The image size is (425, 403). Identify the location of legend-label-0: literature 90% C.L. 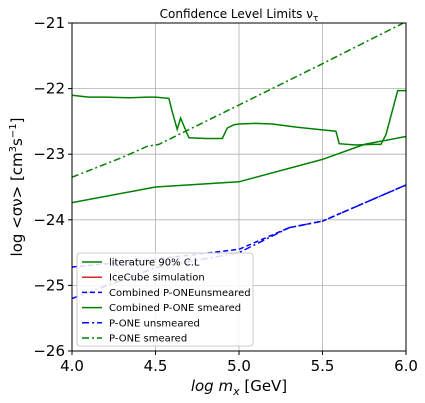
(154, 263).